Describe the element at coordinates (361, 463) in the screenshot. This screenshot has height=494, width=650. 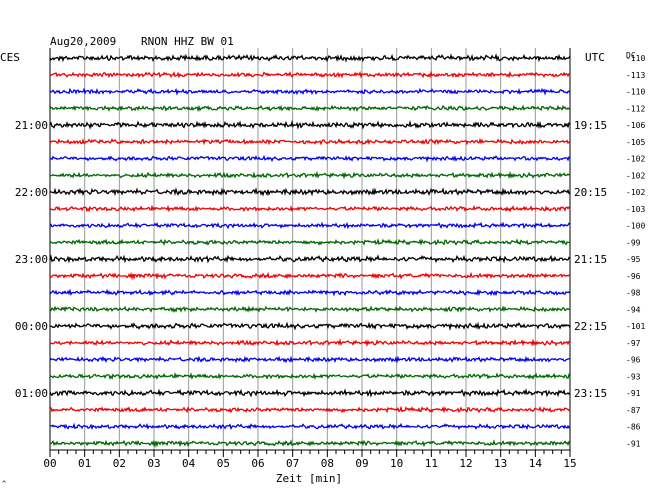
I see `x-tick-label: 09` at that location.